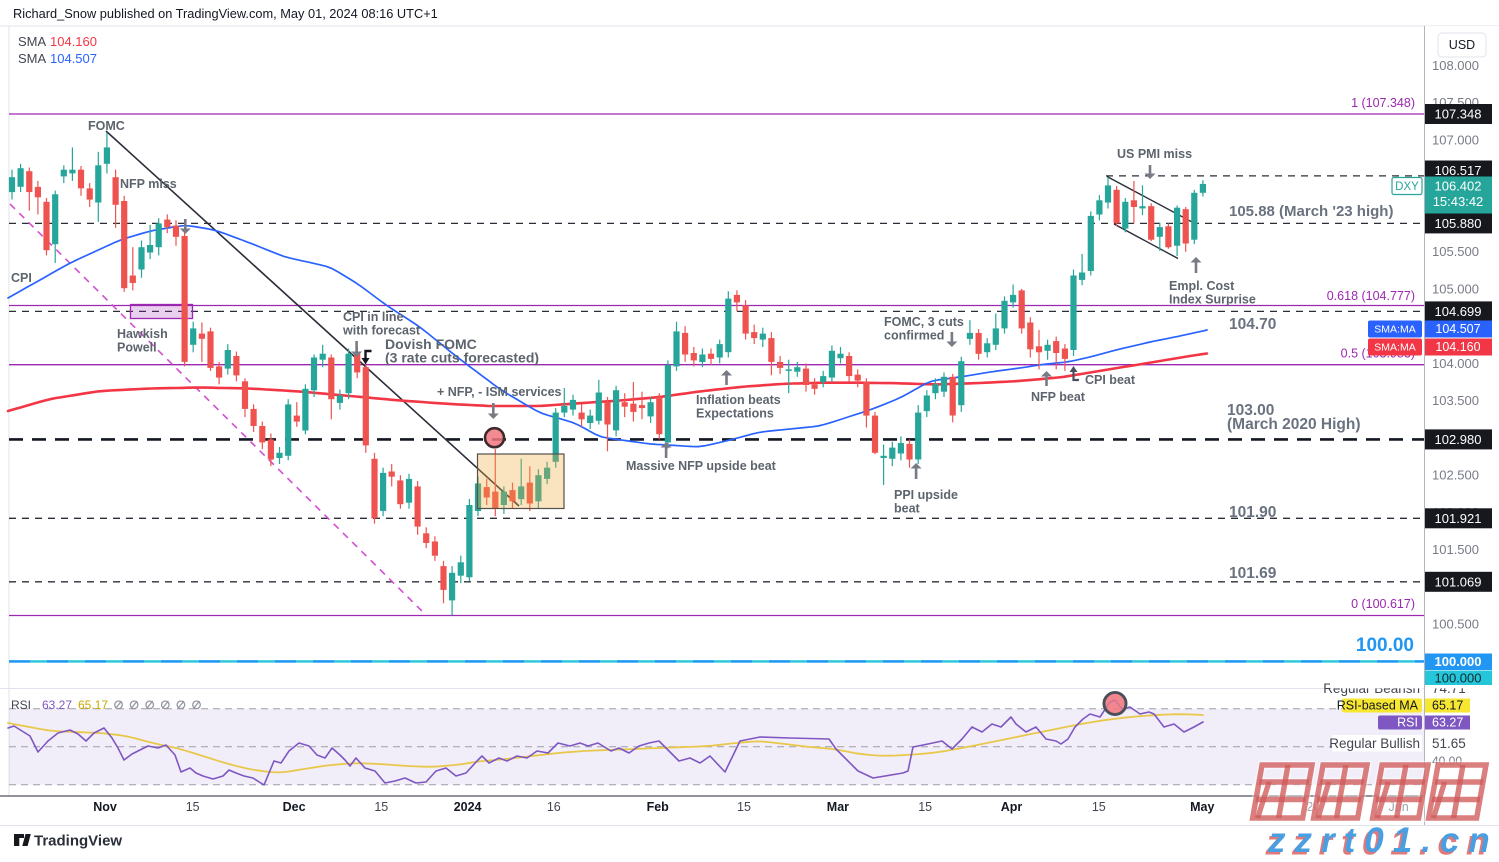 This screenshot has height=862, width=1499. Describe the element at coordinates (907, 509) in the screenshot. I see `svg-text: beat` at that location.